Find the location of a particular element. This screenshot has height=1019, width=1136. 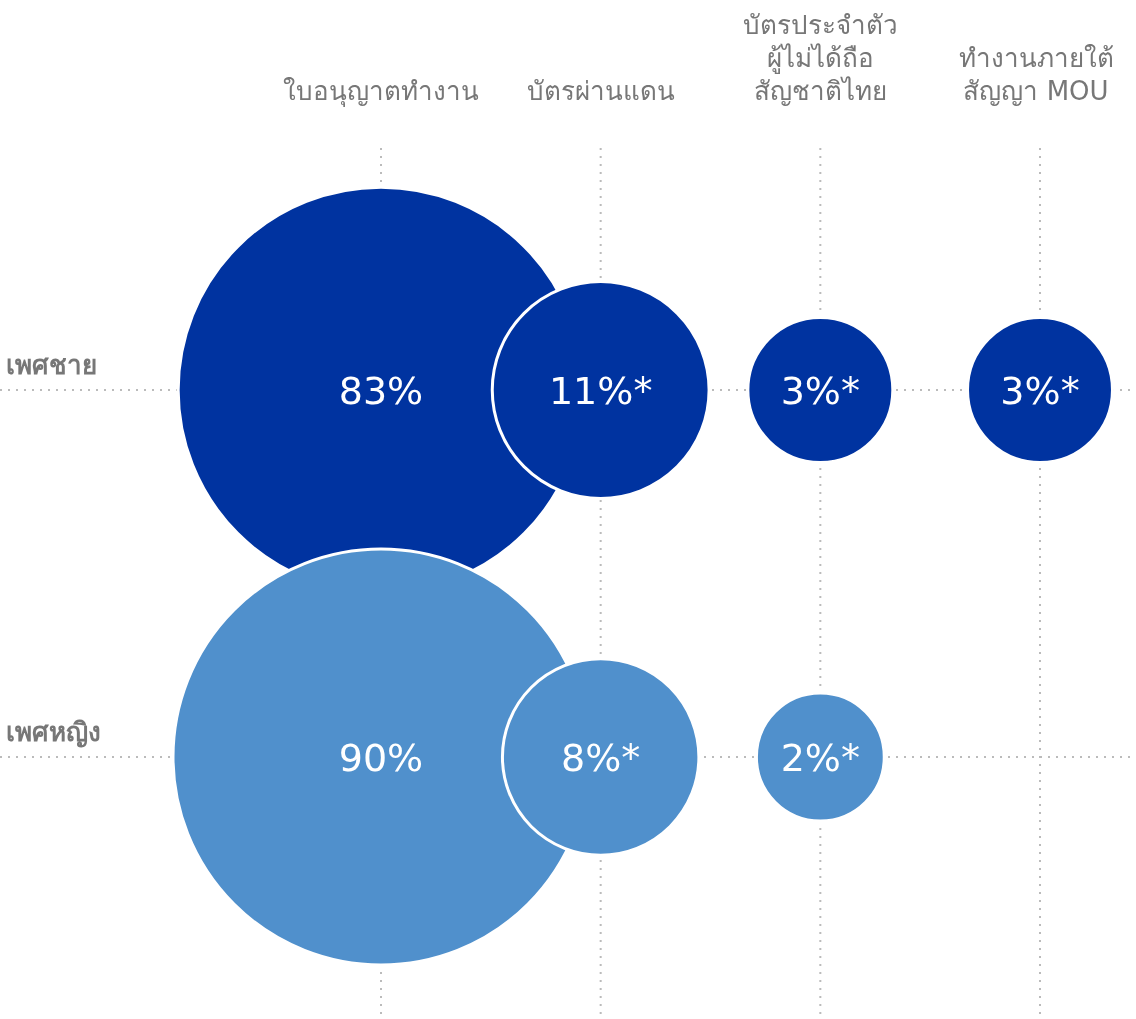

cell: 8%* is located at coordinates (600, 757).